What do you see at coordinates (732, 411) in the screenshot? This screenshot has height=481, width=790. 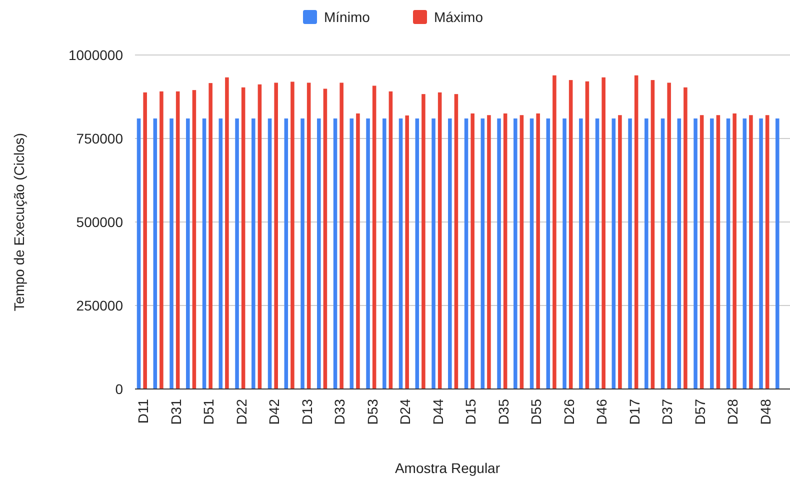 I see `x-tick-label: D28` at bounding box center [732, 411].